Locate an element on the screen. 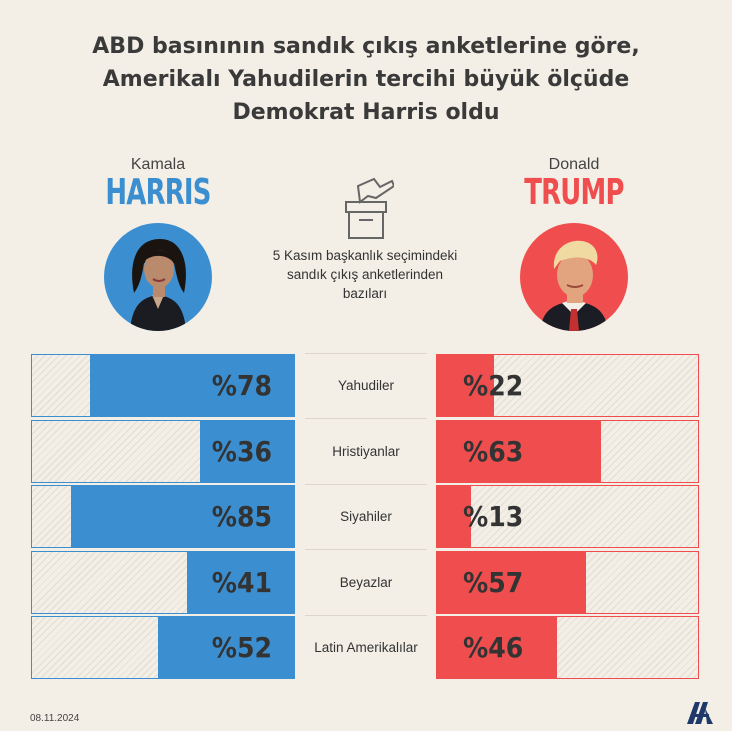 The height and width of the screenshot is (731, 732). note-line-3: bazıları is located at coordinates (365, 293).